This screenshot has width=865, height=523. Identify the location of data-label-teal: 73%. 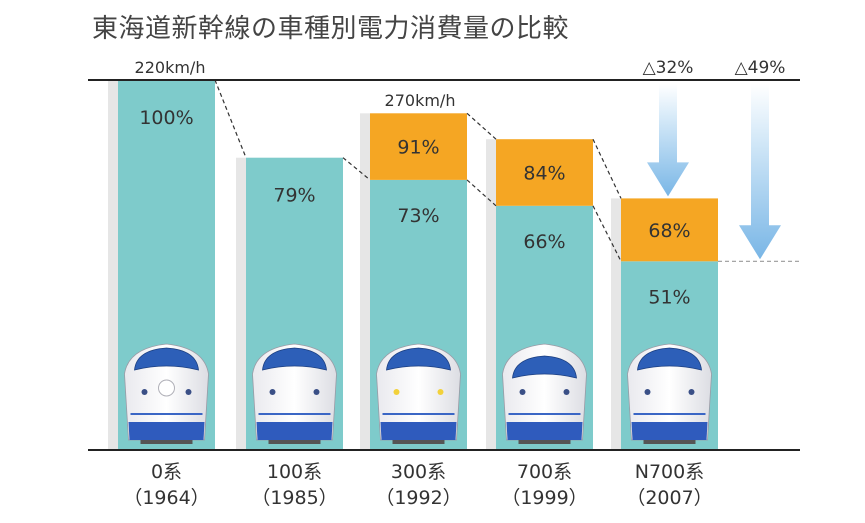
(418, 216).